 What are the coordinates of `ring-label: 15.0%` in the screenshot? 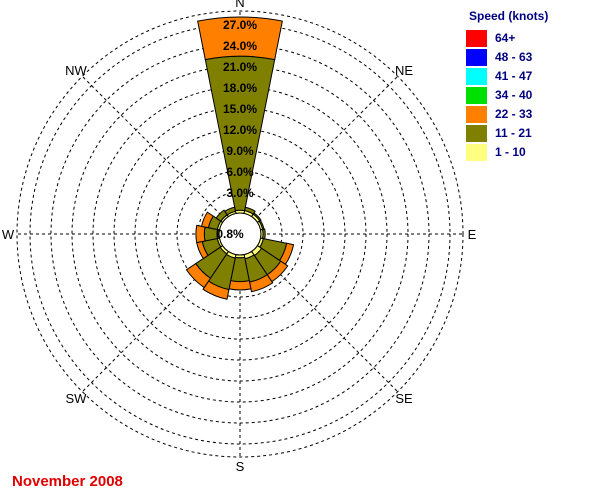 It's located at (240, 109).